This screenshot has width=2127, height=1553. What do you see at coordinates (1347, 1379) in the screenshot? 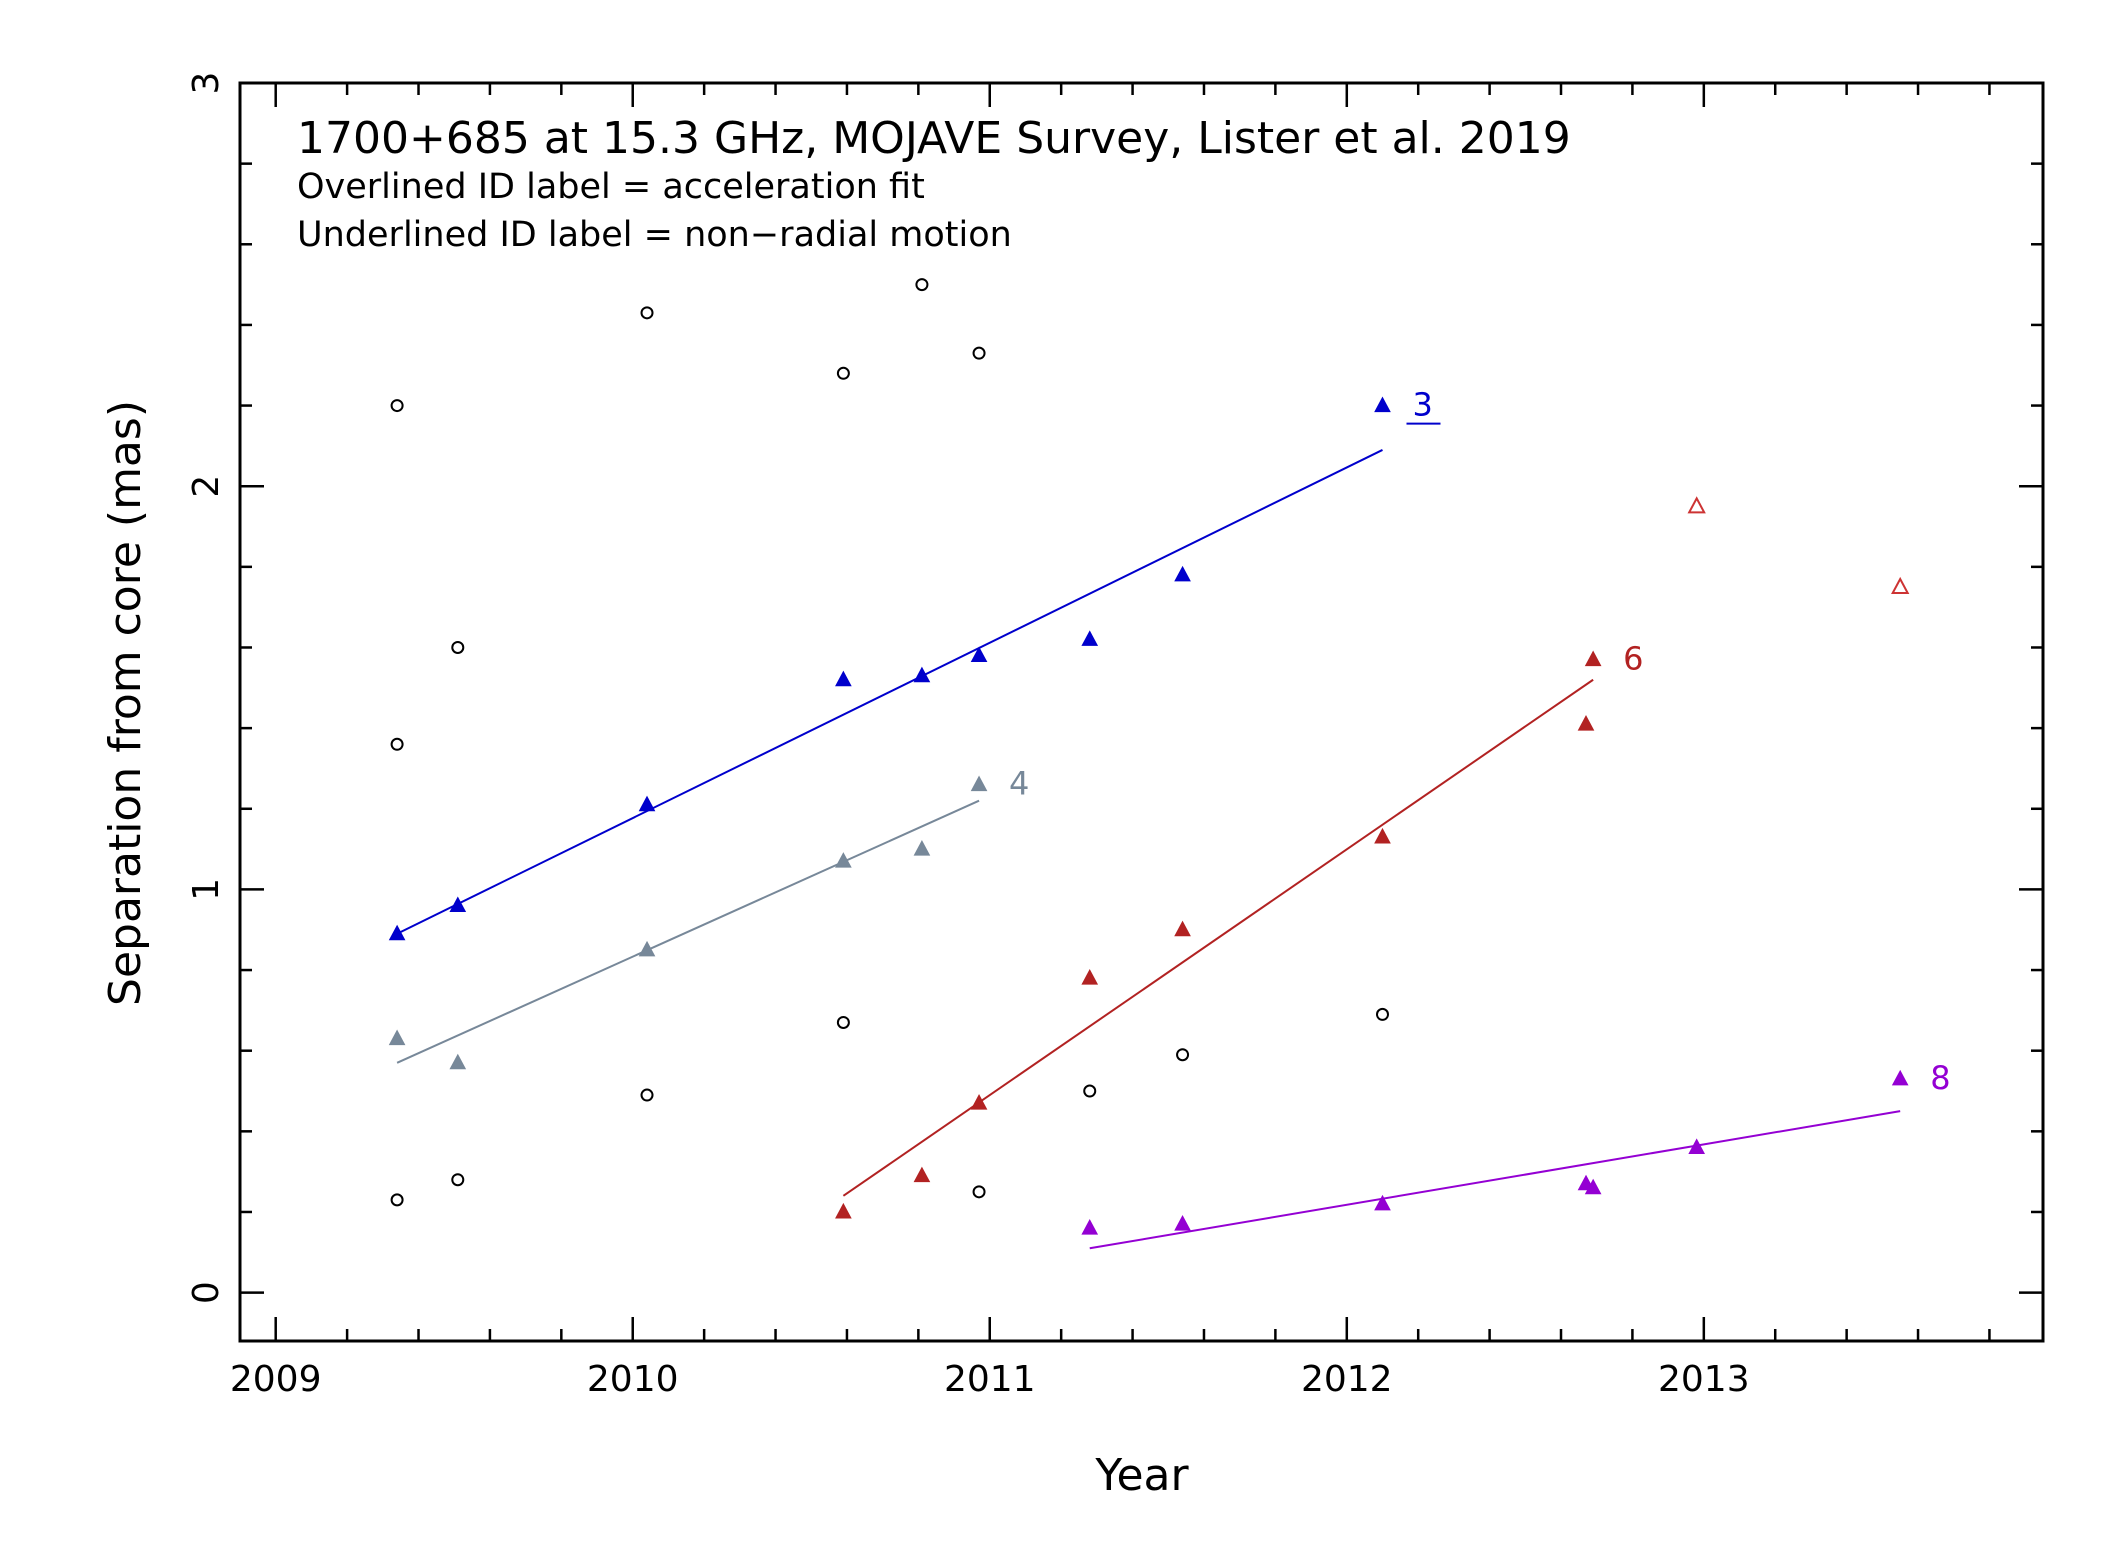
I see `x-tick-label: 2012` at bounding box center [1347, 1379].